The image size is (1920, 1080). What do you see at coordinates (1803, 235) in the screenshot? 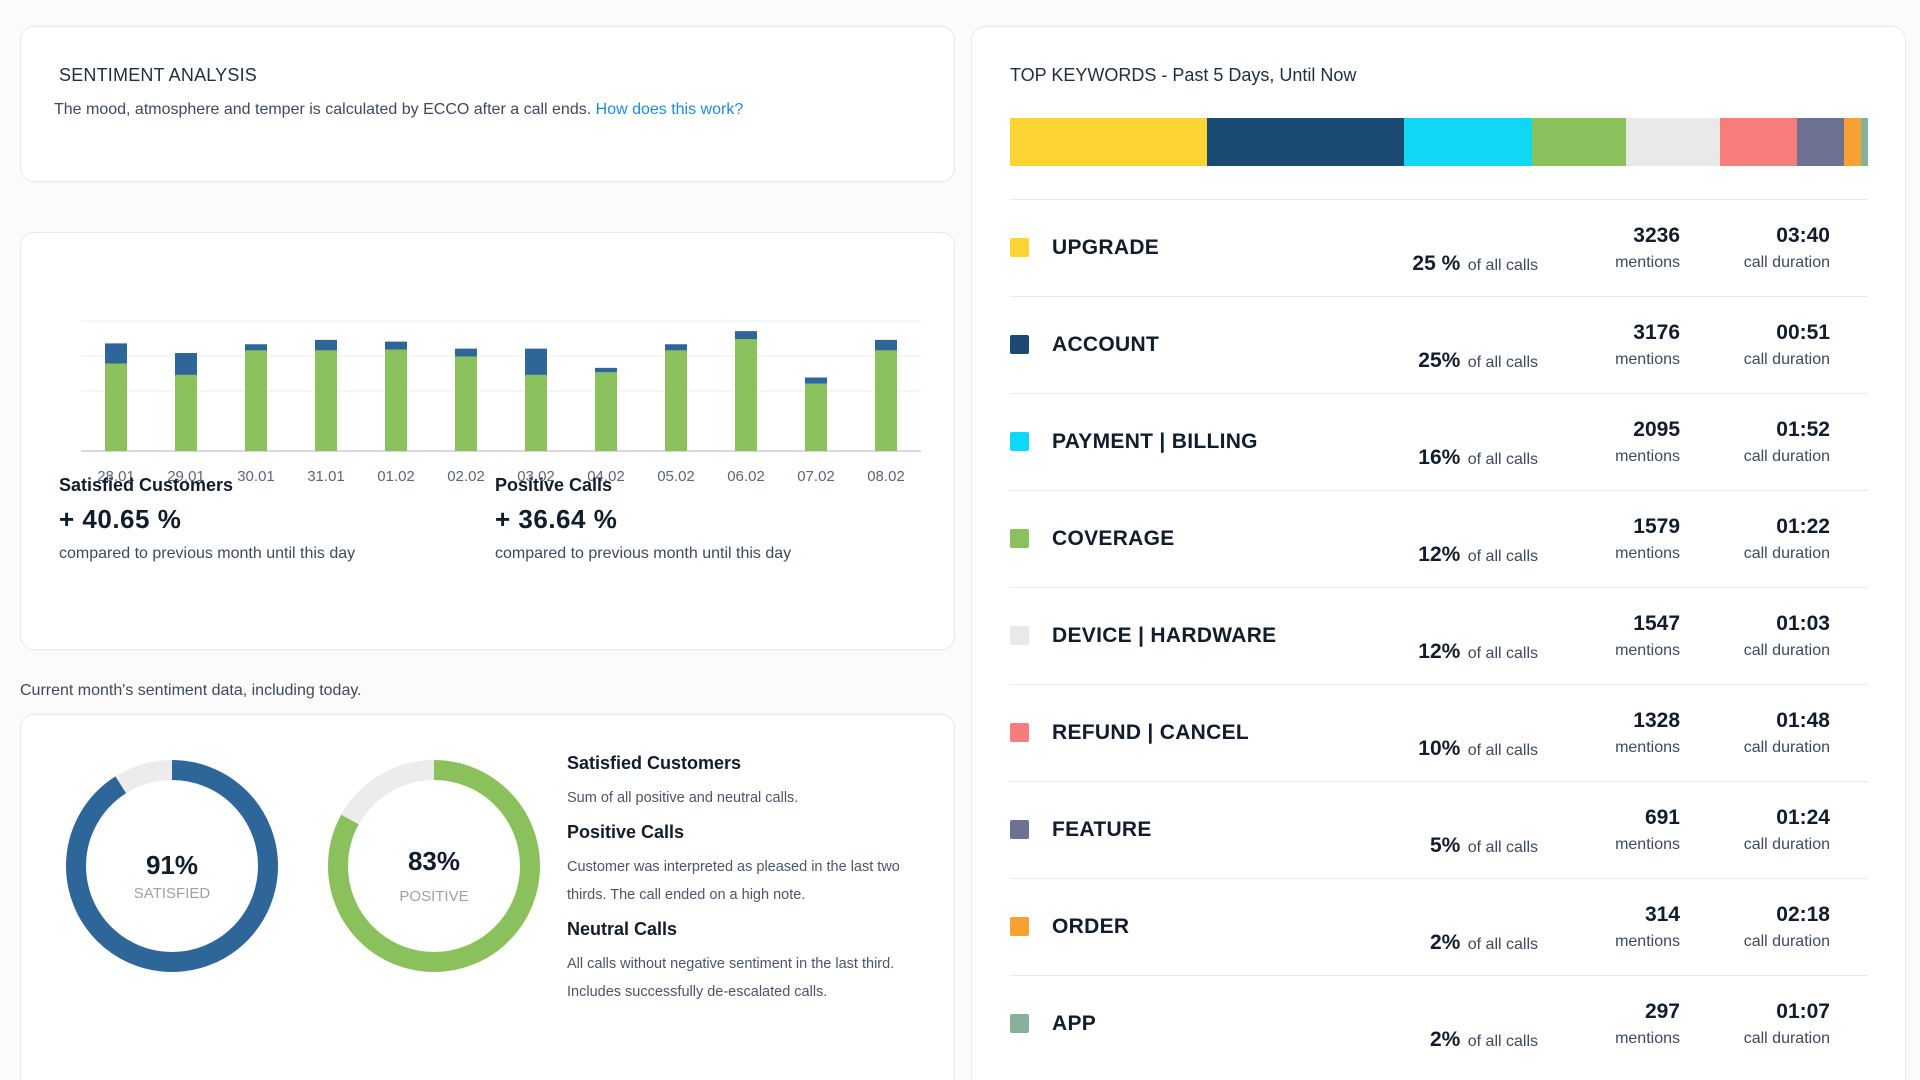
I see `keyword-duration-value: 03:40` at bounding box center [1803, 235].